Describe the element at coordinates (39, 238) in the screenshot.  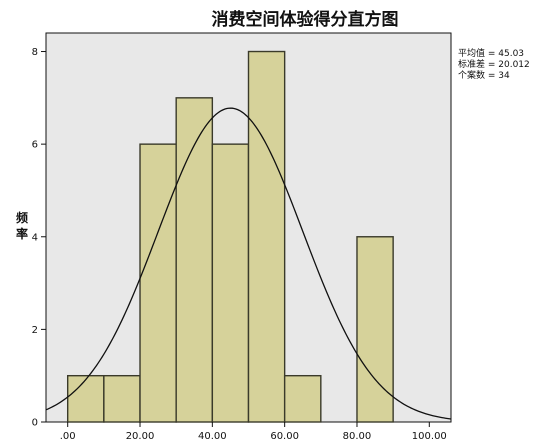
I see `y-axis: 0 2 4 6 8` at that location.